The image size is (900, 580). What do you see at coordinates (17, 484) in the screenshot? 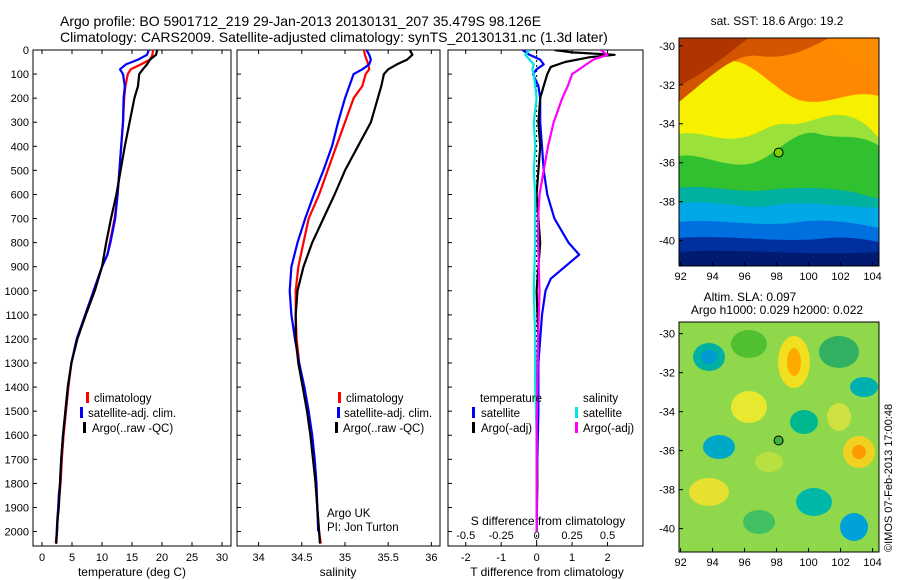
I see `depth-tick-label: 1800` at bounding box center [17, 484].